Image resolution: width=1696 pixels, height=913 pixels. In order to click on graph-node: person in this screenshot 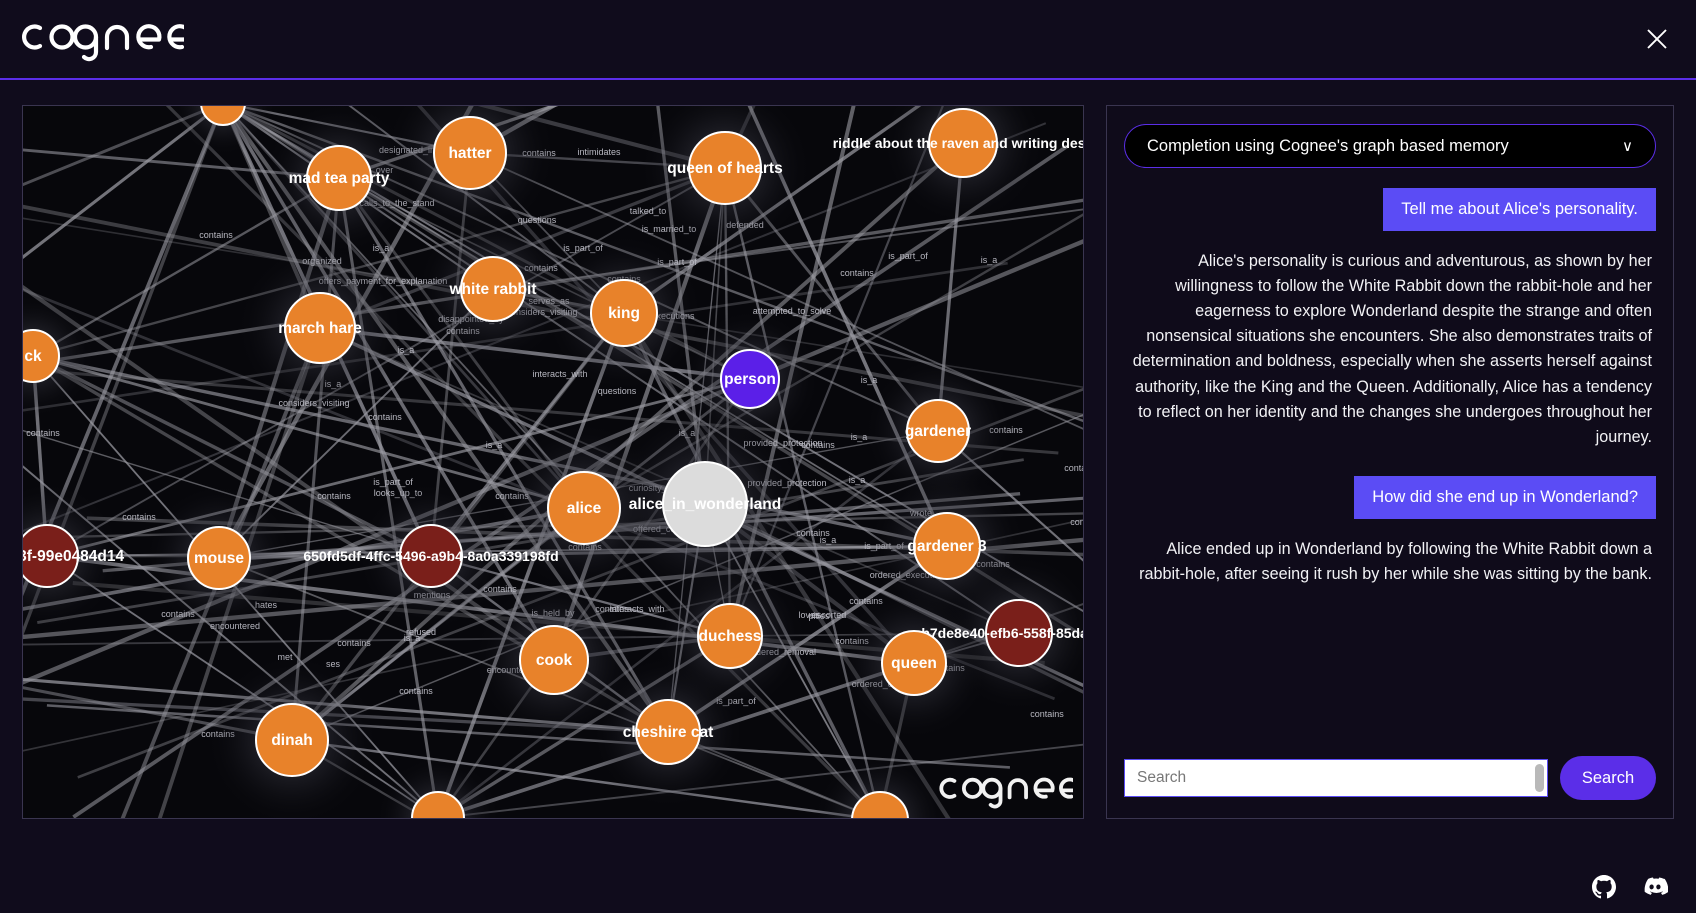, I will do `click(750, 379)`.